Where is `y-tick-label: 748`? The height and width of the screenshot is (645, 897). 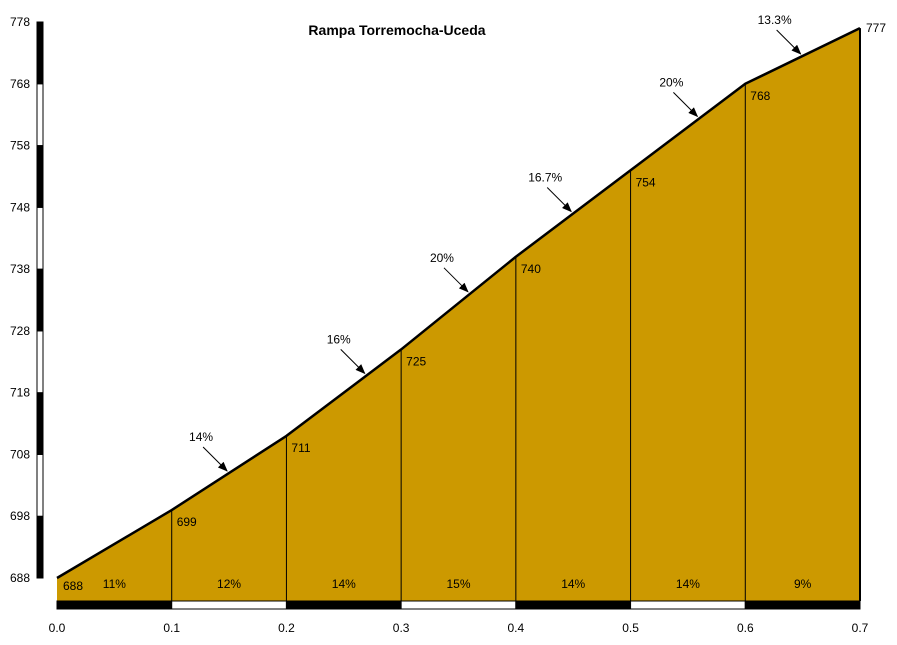
y-tick-label: 748 is located at coordinates (20, 207).